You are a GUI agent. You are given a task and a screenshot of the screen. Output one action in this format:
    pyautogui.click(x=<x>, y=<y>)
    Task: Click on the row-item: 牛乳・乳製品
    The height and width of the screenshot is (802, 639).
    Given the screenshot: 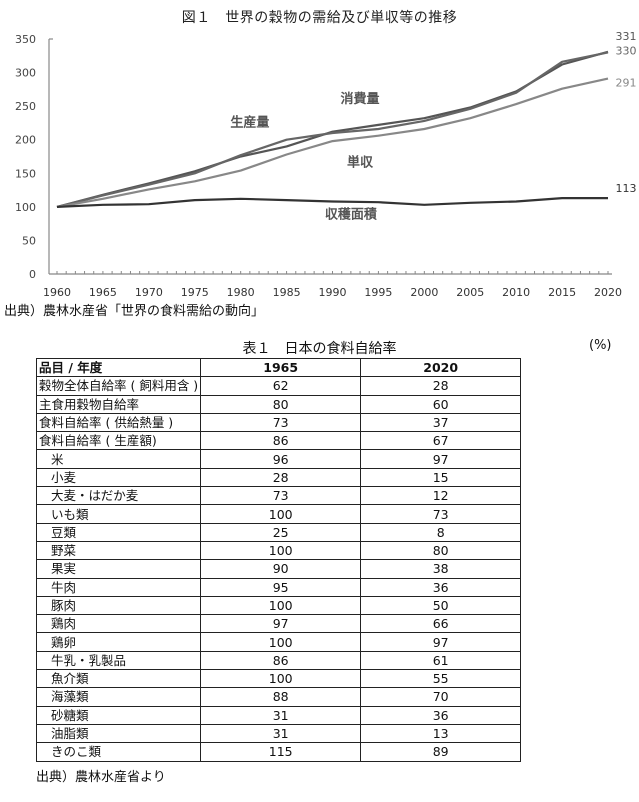 What is the action you would take?
    pyautogui.click(x=118, y=660)
    